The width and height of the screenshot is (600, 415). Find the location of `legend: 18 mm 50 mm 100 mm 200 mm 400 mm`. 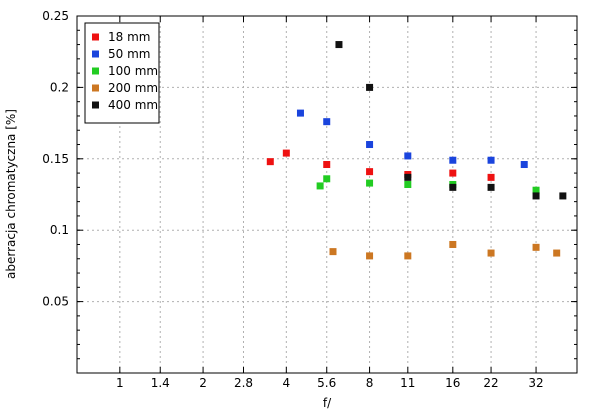

legend: 18 mm 50 mm 100 mm 200 mm 400 mm is located at coordinates (122, 73).